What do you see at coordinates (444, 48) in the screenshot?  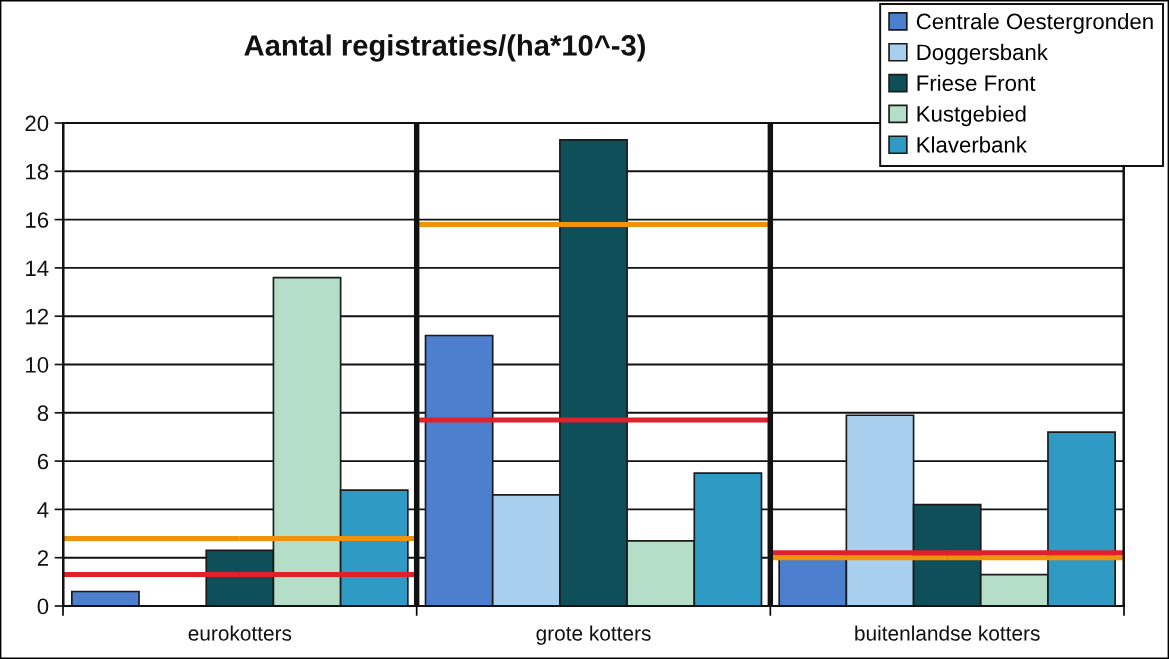 I see `chart-title: Aantal registraties/(ha*10^-3)` at bounding box center [444, 48].